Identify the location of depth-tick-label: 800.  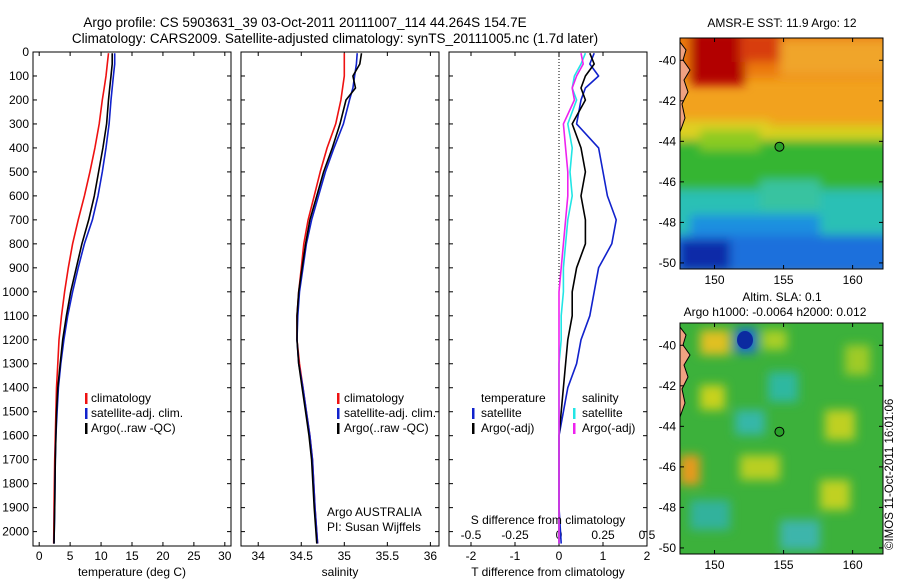
(19, 244).